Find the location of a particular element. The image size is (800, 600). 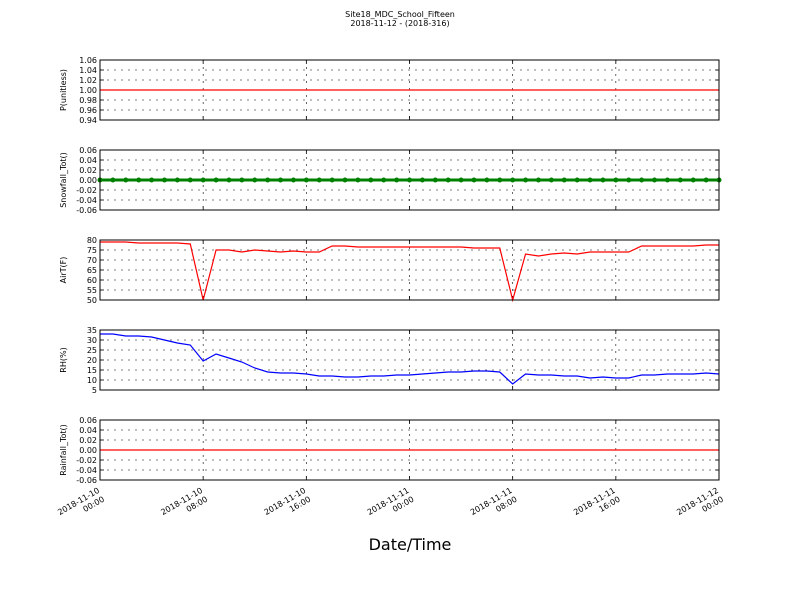

y-tick-label: 15 is located at coordinates (92, 370).